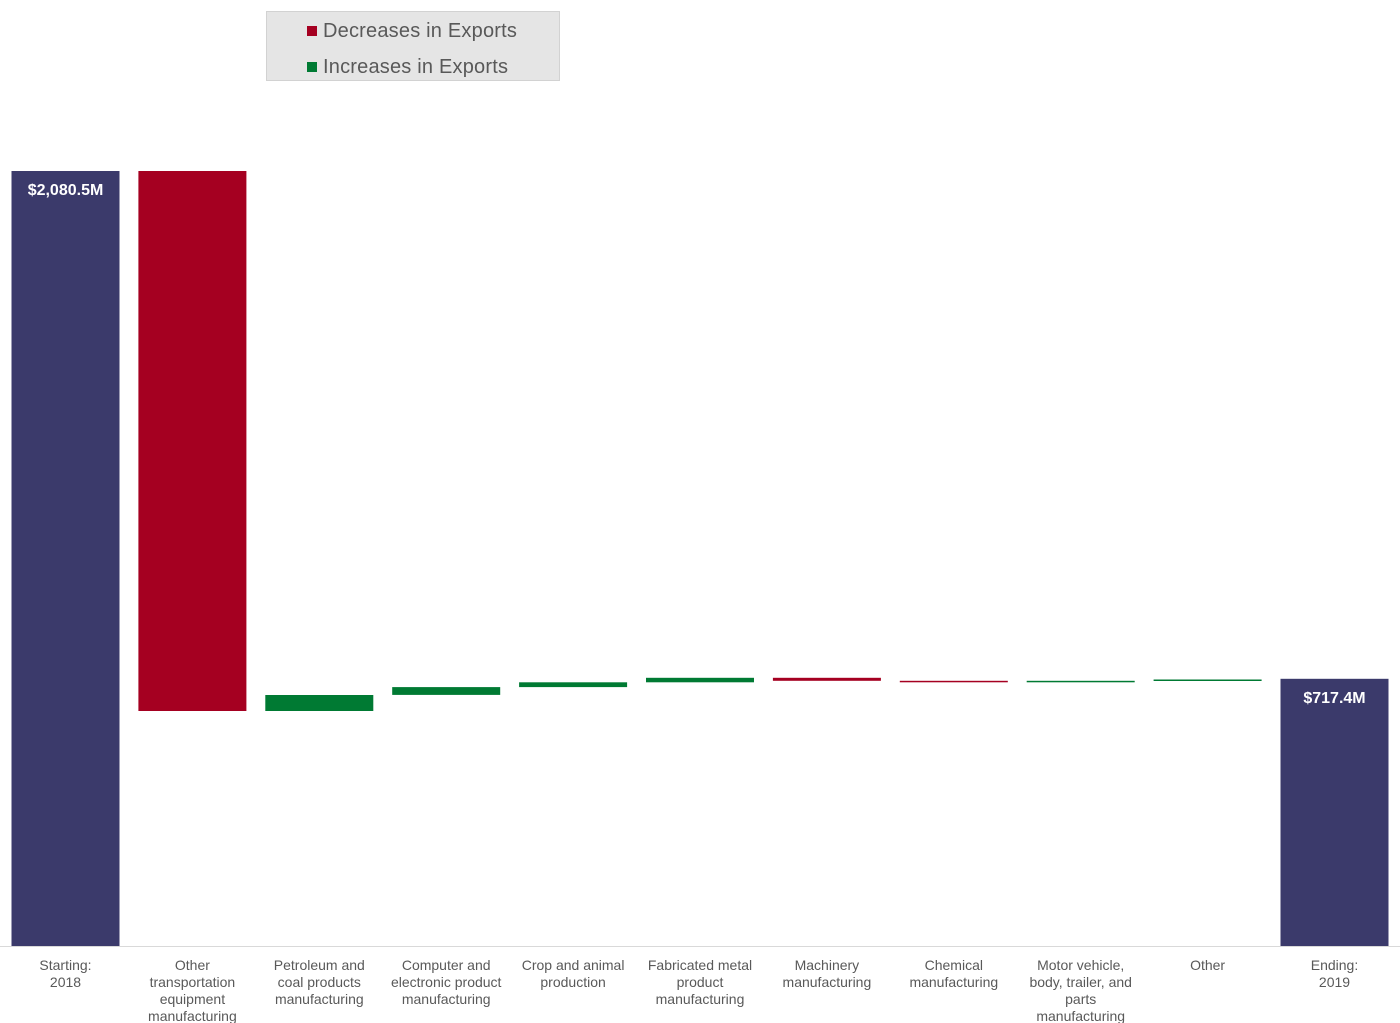 The width and height of the screenshot is (1400, 1023). Describe the element at coordinates (446, 965) in the screenshot. I see `category-label-3-0: Computer and` at that location.